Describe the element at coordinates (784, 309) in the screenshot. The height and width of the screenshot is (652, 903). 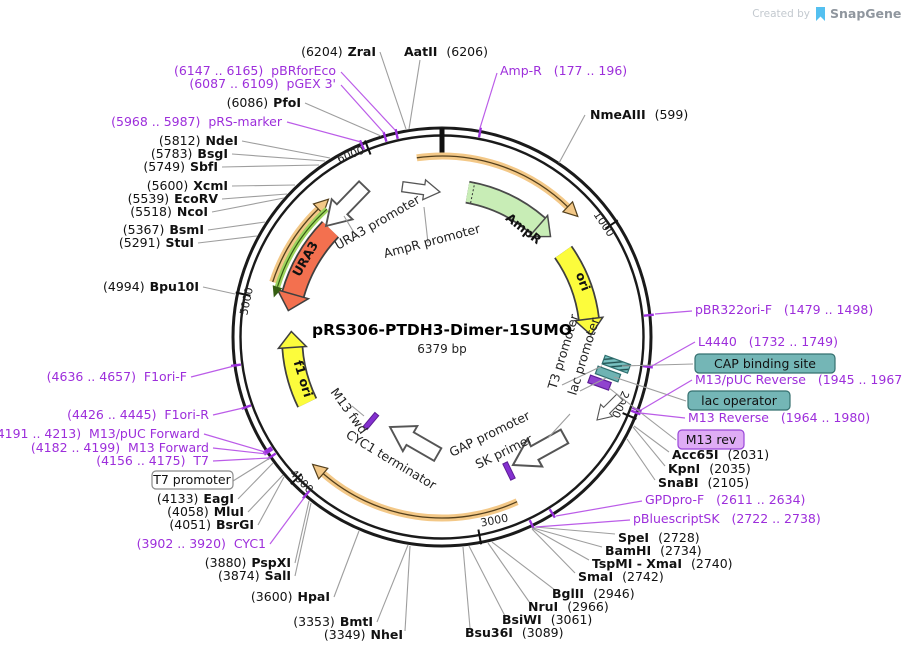
I see `primer-label: pBR322ori-F (1479 .. 1498)` at that location.